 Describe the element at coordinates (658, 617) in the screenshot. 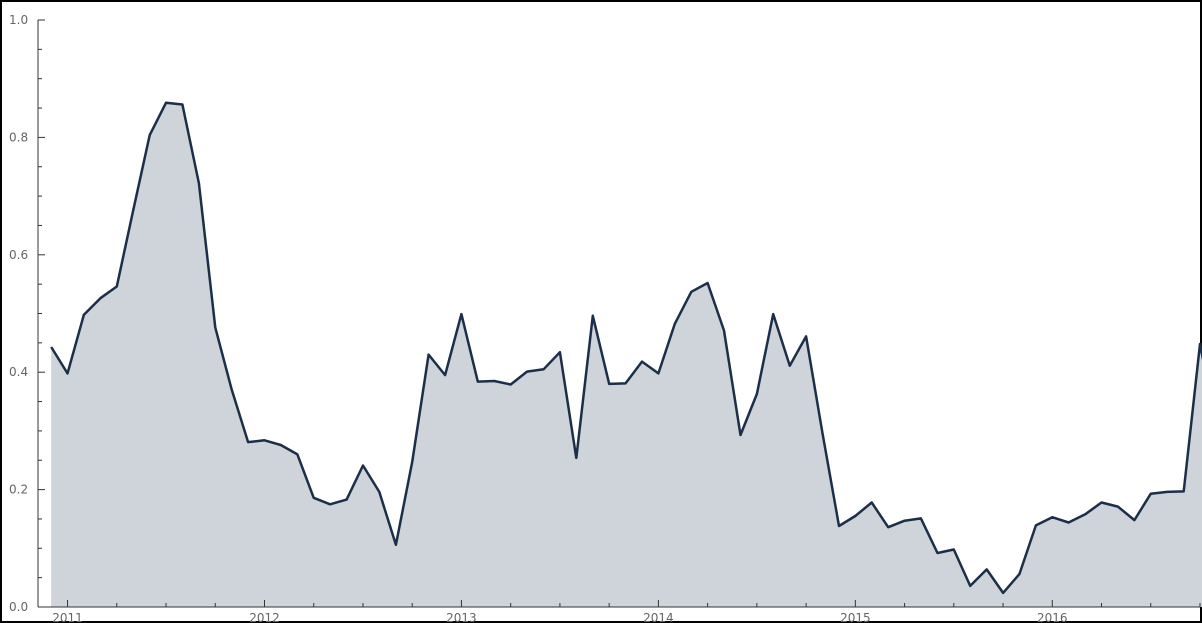

I see `x-tick-label: 2014` at that location.